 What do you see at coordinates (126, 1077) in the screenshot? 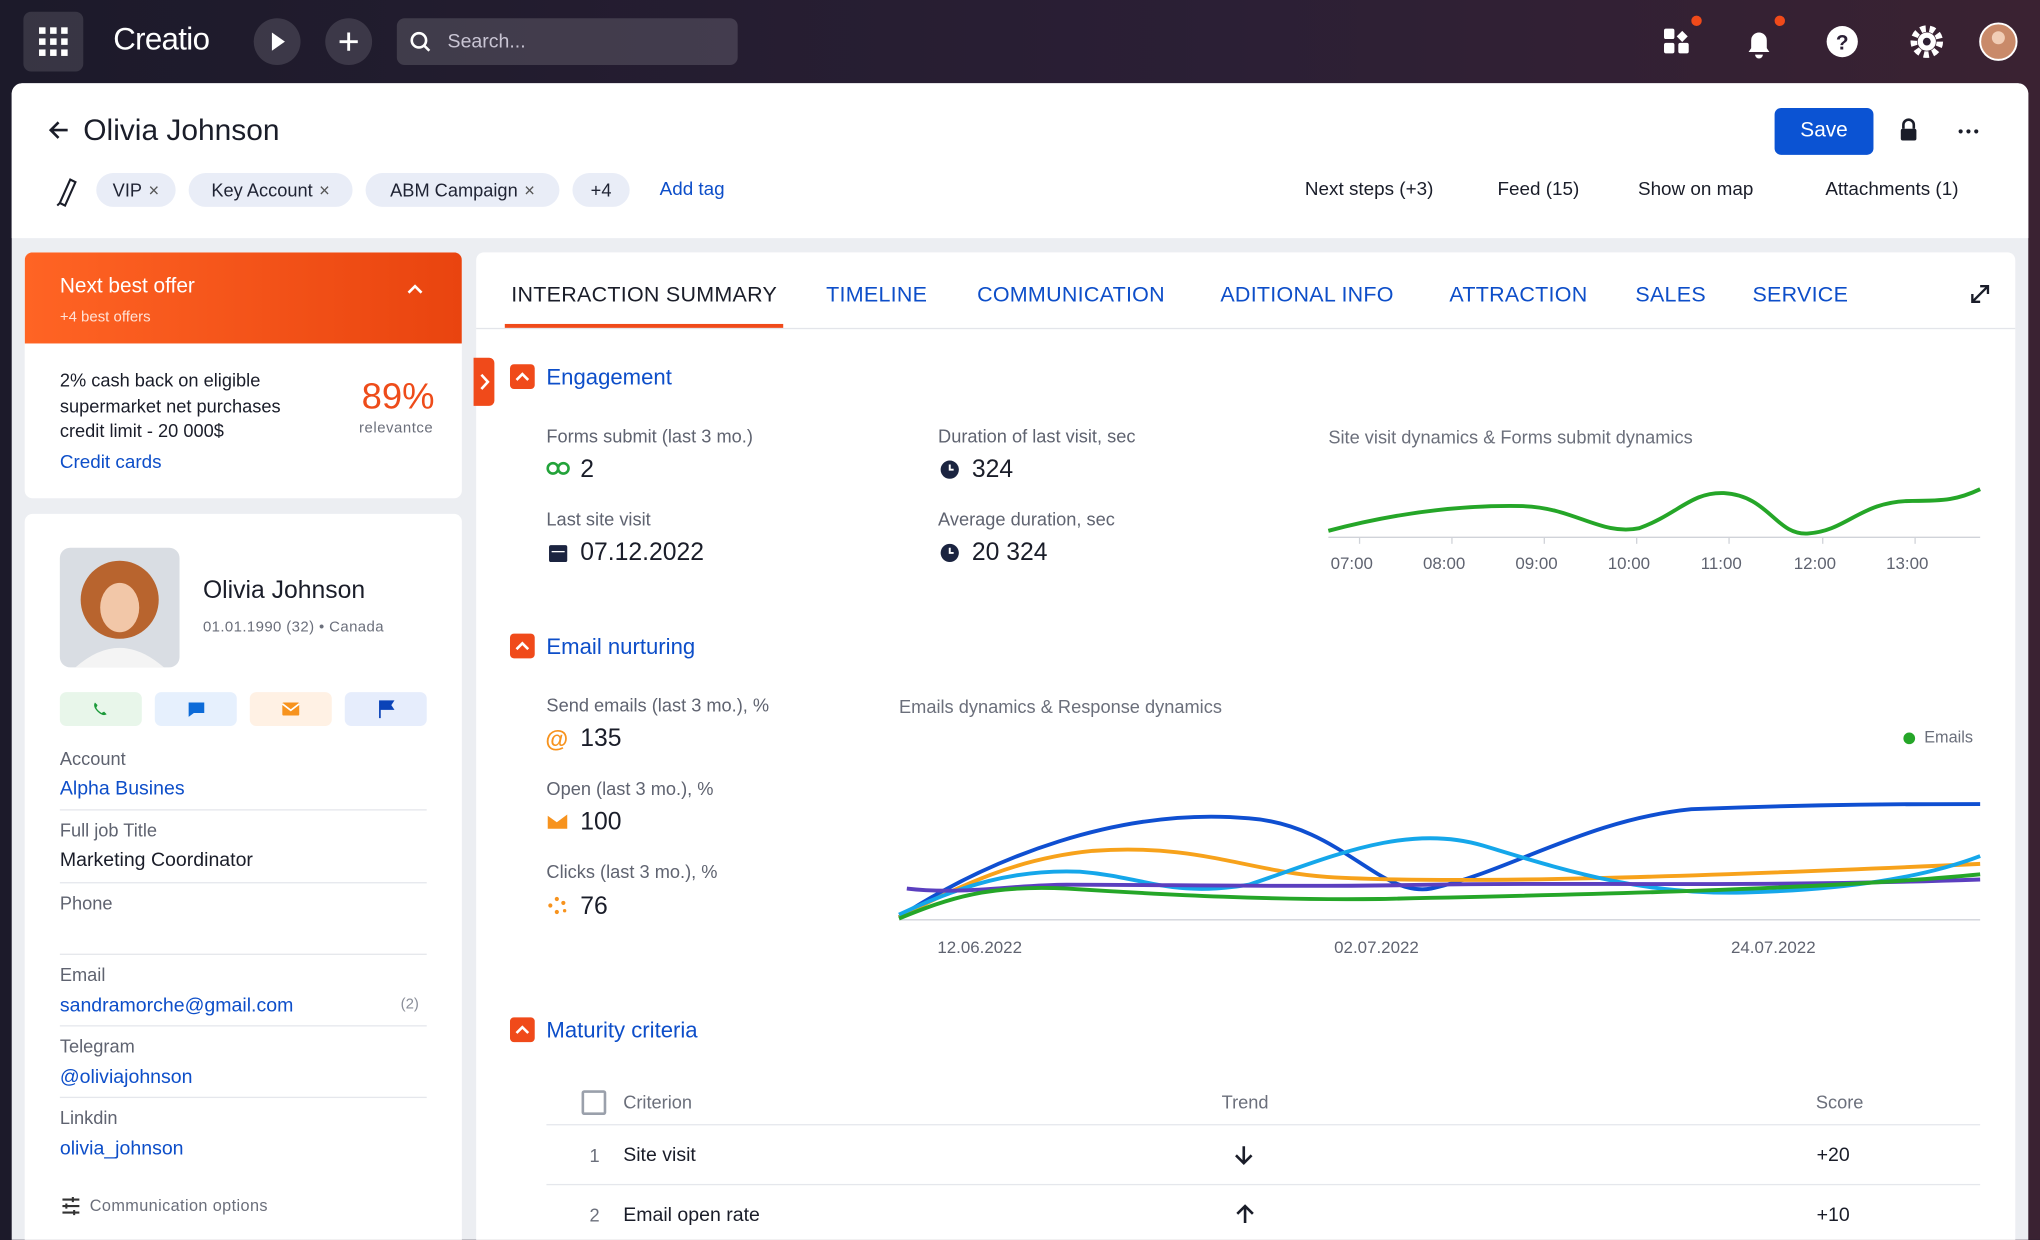
I see `field-value: @oliviajohnson` at bounding box center [126, 1077].